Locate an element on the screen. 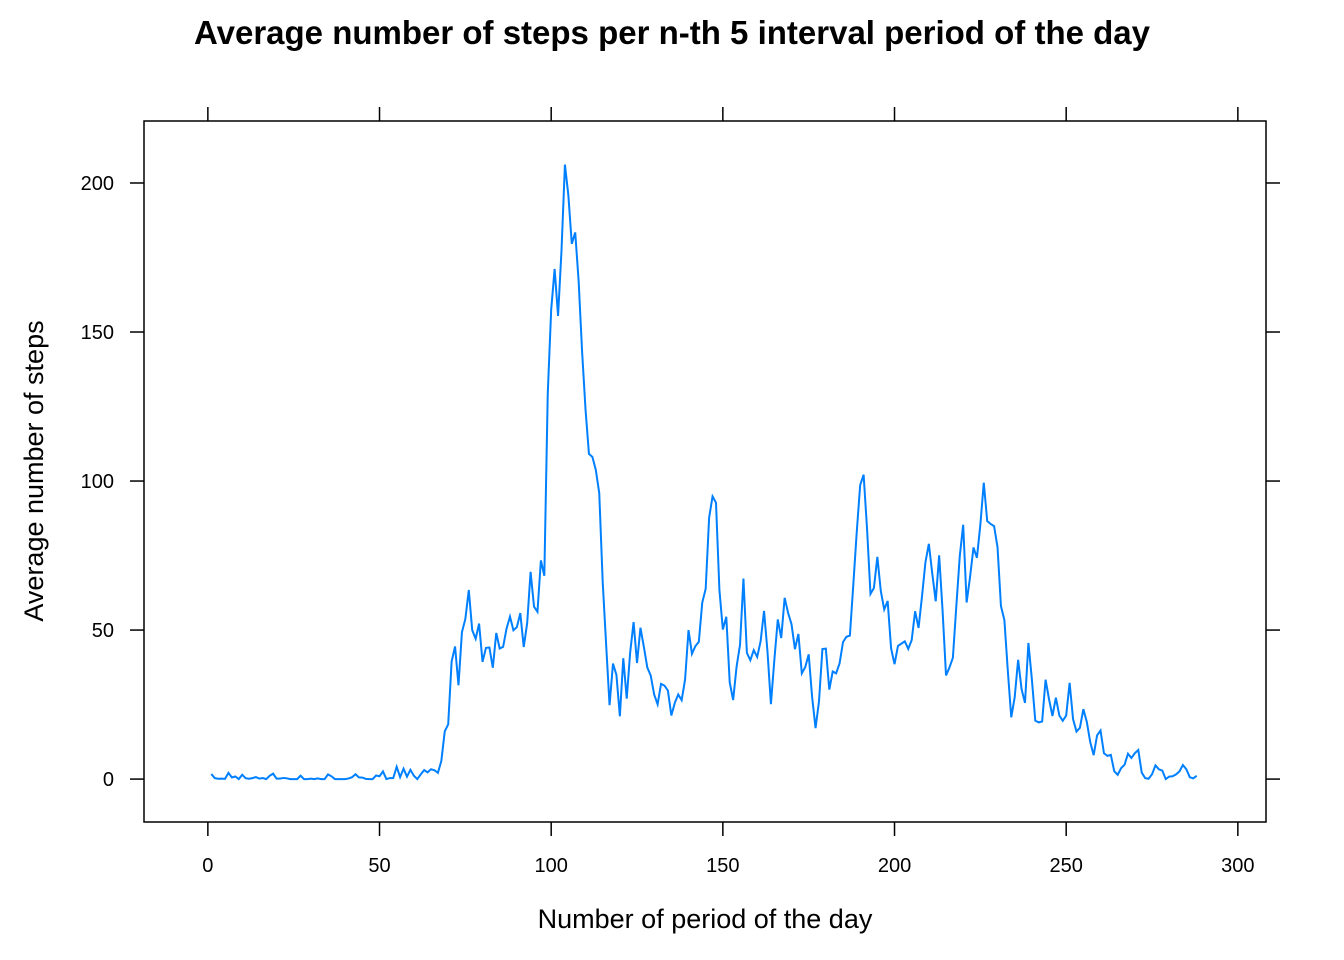 This screenshot has height=960, width=1344. x-tick-label: 50 is located at coordinates (379, 866).